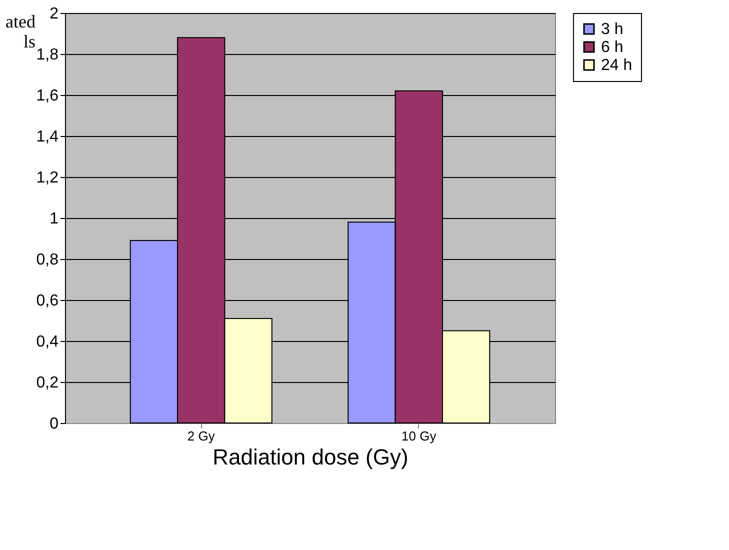 The height and width of the screenshot is (550, 729). I want to click on x-tick-label: 10 Gy, so click(419, 436).